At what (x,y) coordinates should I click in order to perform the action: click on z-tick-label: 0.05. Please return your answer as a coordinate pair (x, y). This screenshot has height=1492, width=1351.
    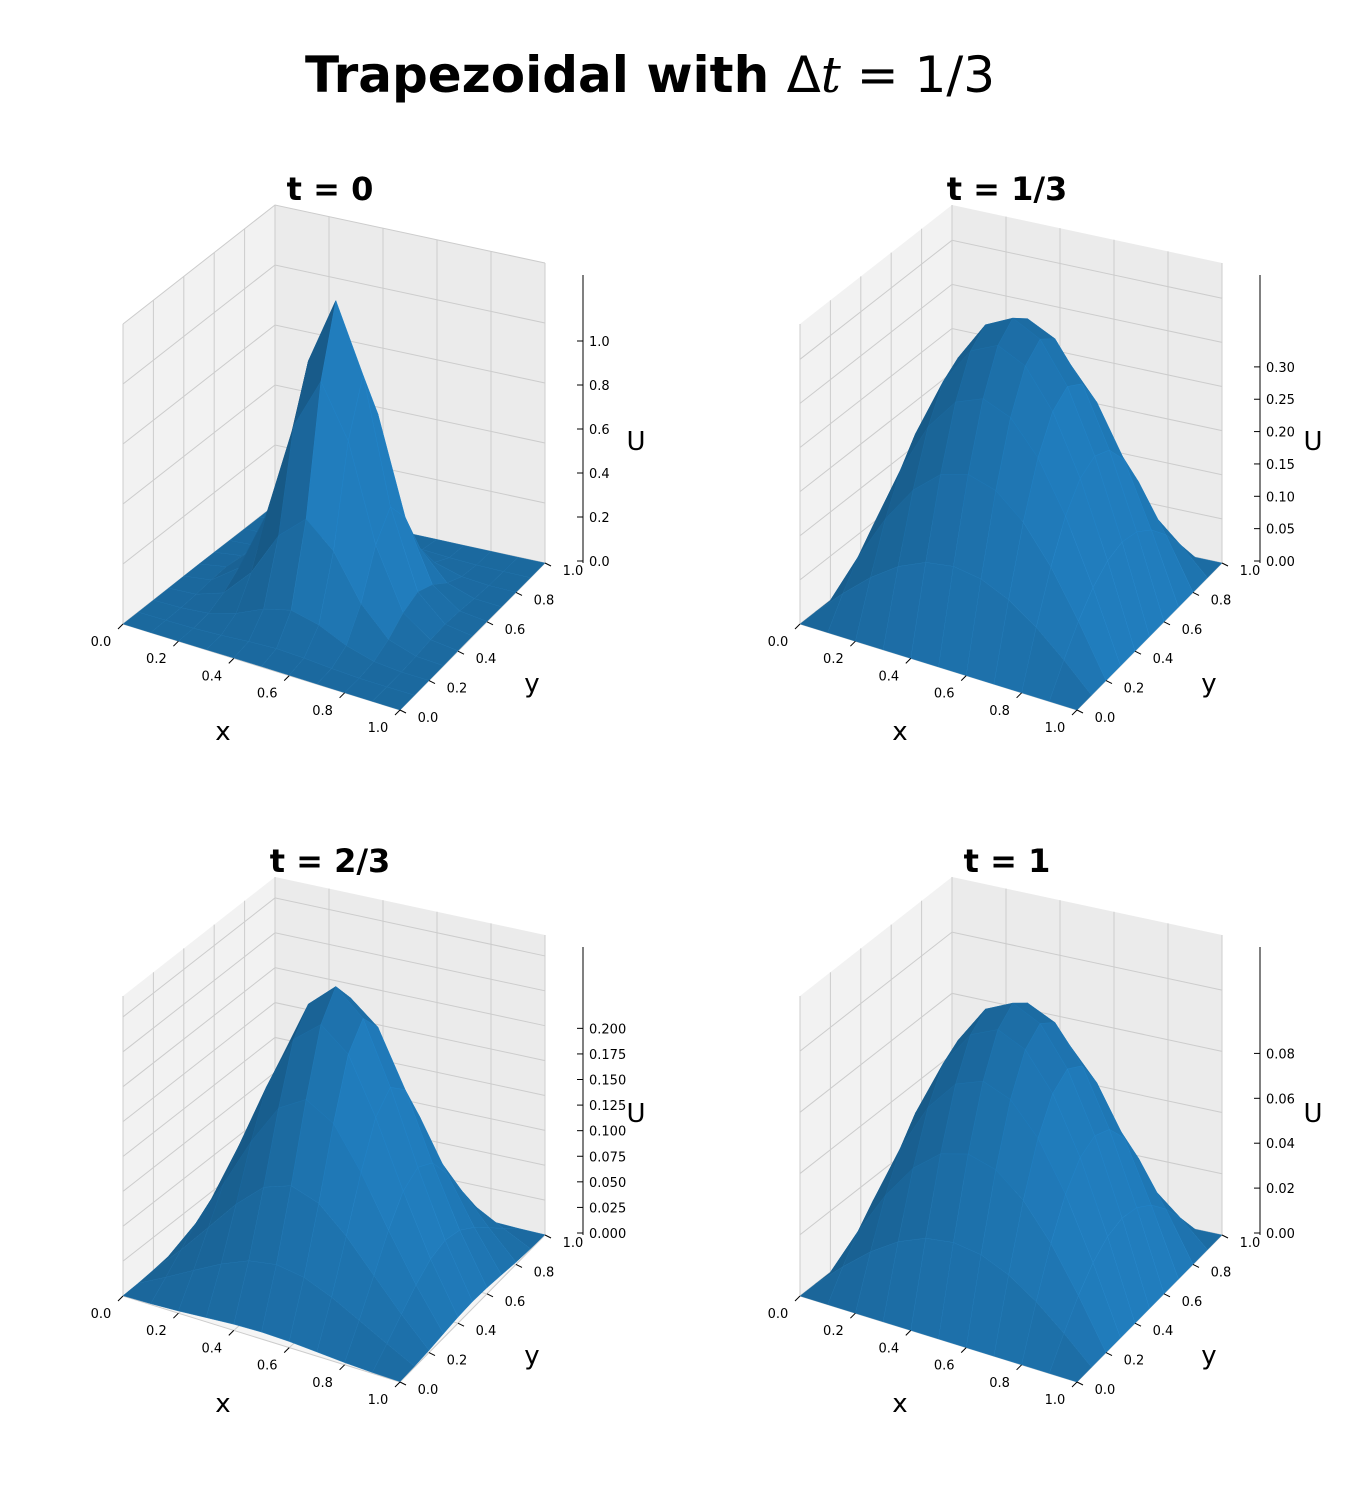
    Looking at the image, I should click on (1280, 530).